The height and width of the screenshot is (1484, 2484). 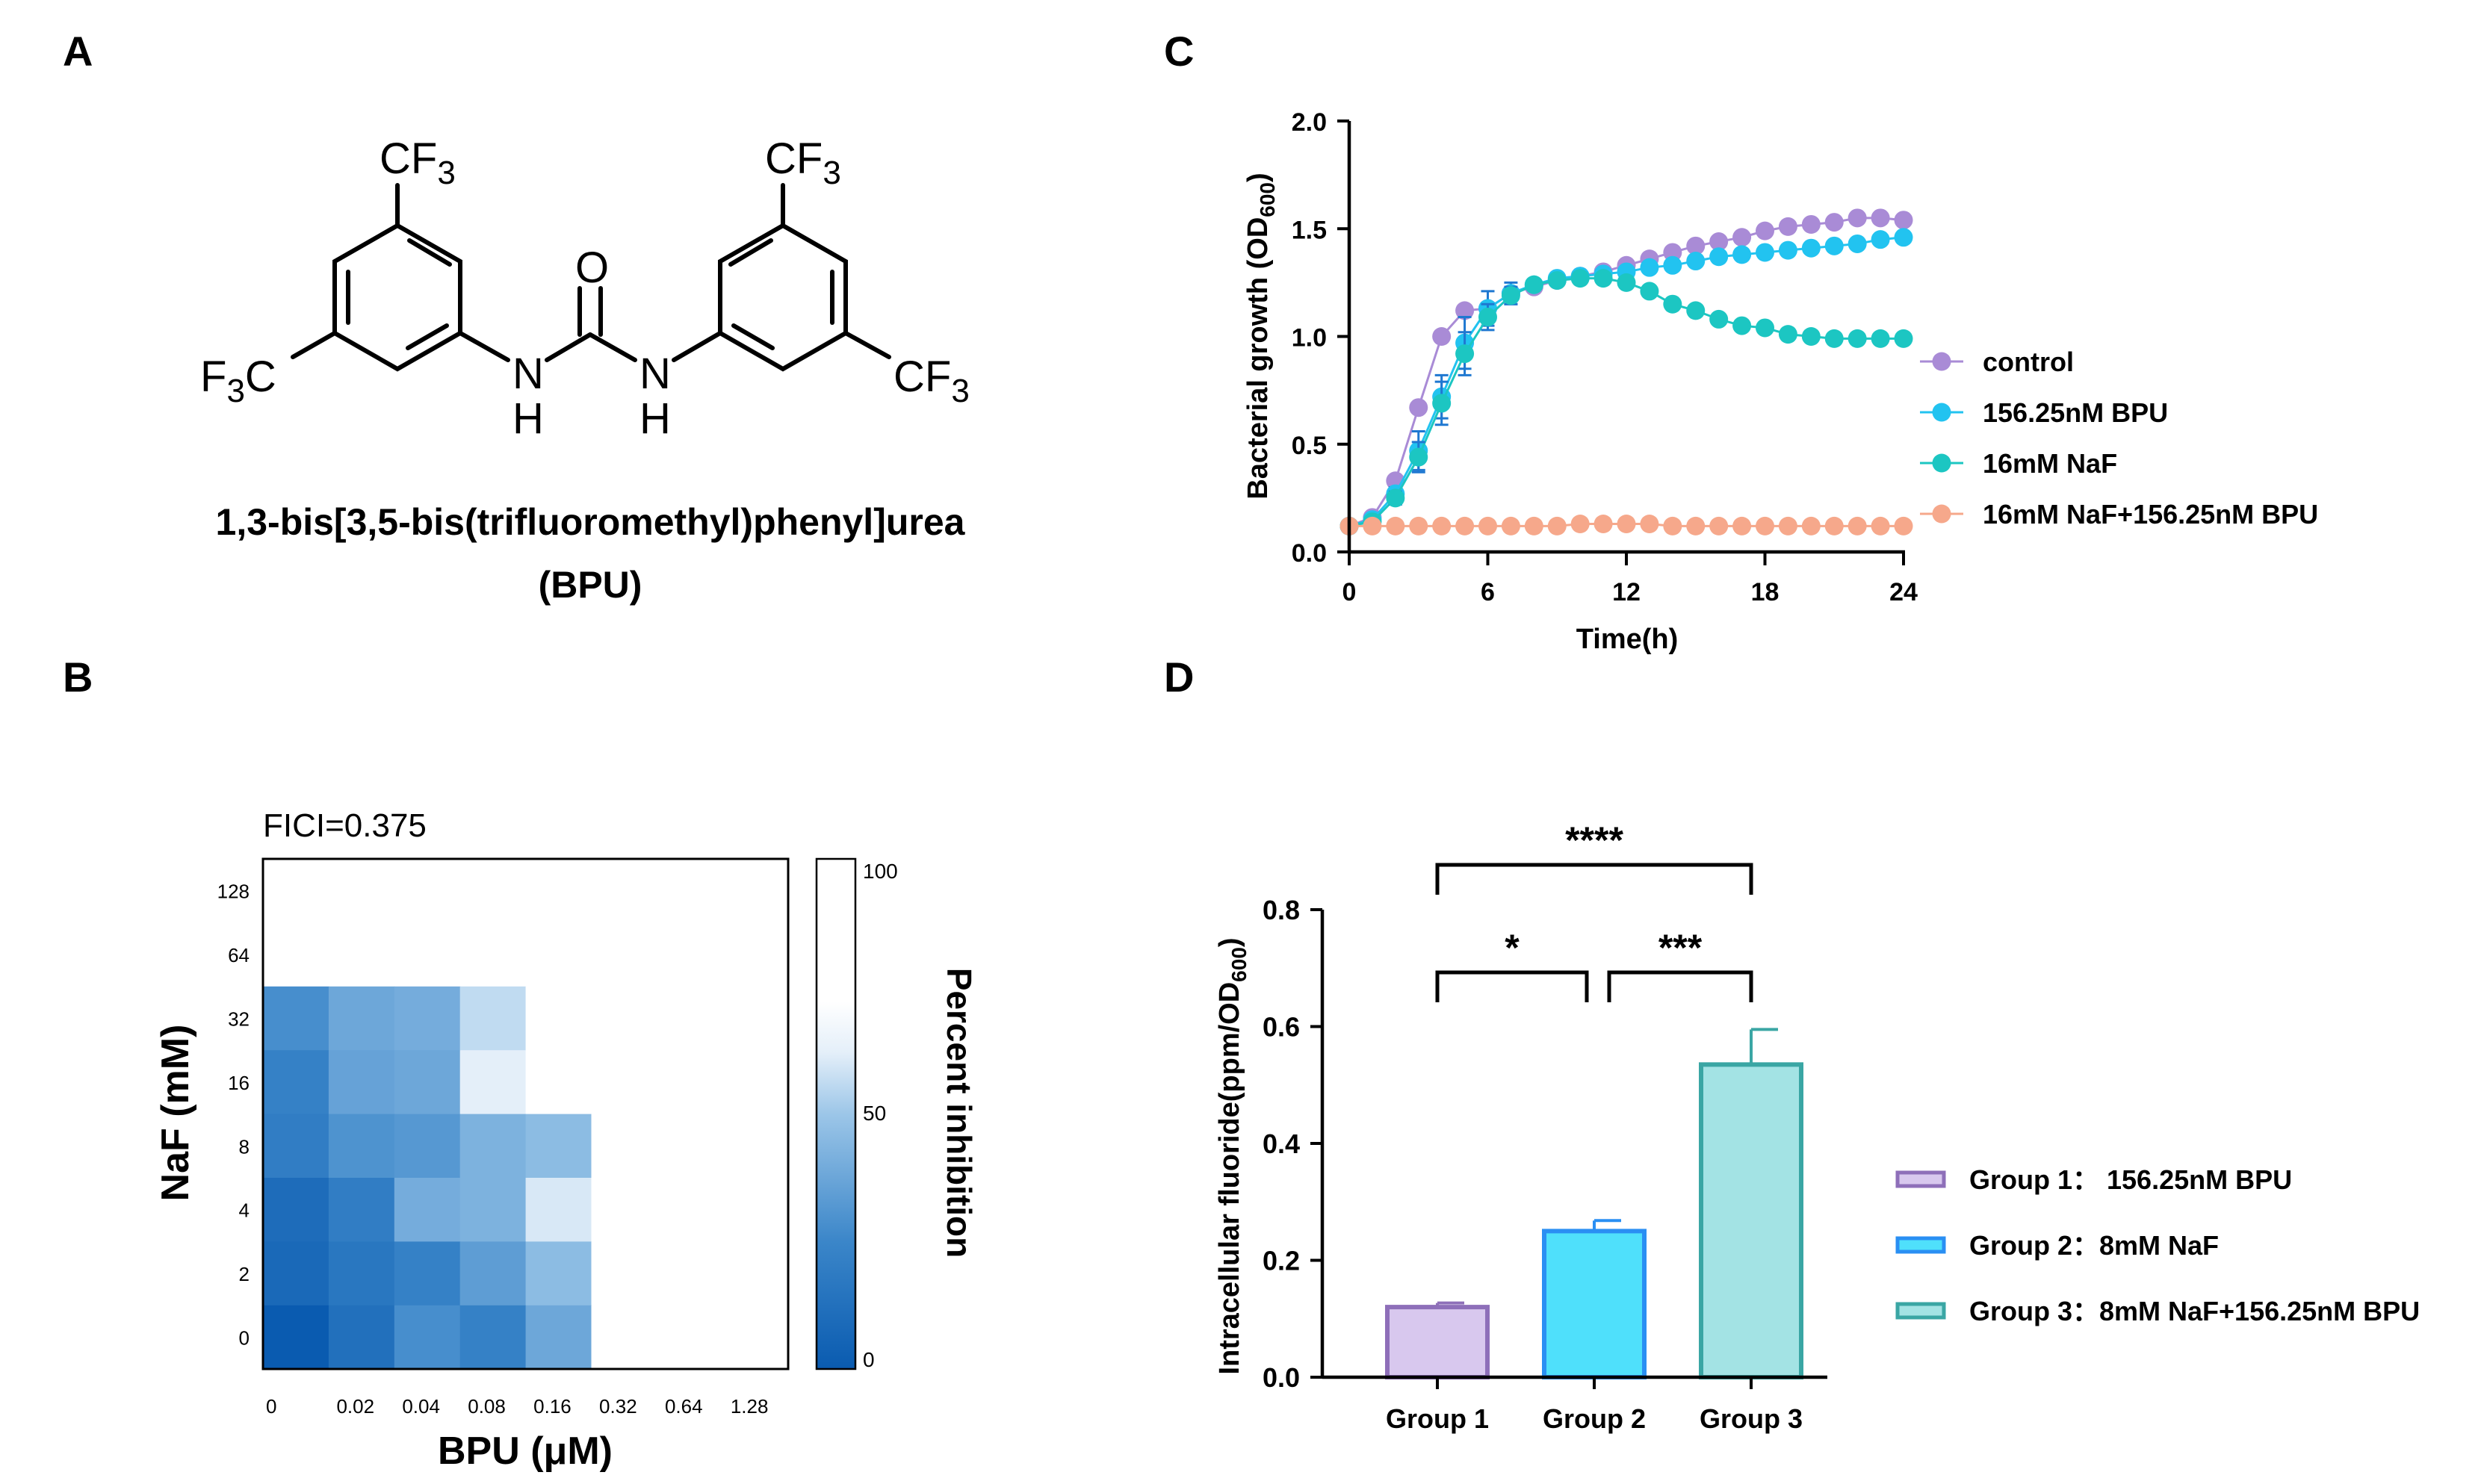 What do you see at coordinates (175, 1114) in the screenshot?
I see `heatmap-y-label: NaF (mM)` at bounding box center [175, 1114].